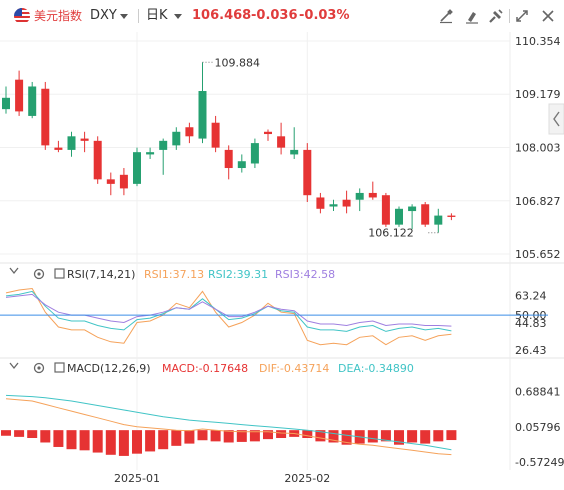 The image size is (564, 490). Describe the element at coordinates (138, 16) in the screenshot. I see `header-divider` at that location.